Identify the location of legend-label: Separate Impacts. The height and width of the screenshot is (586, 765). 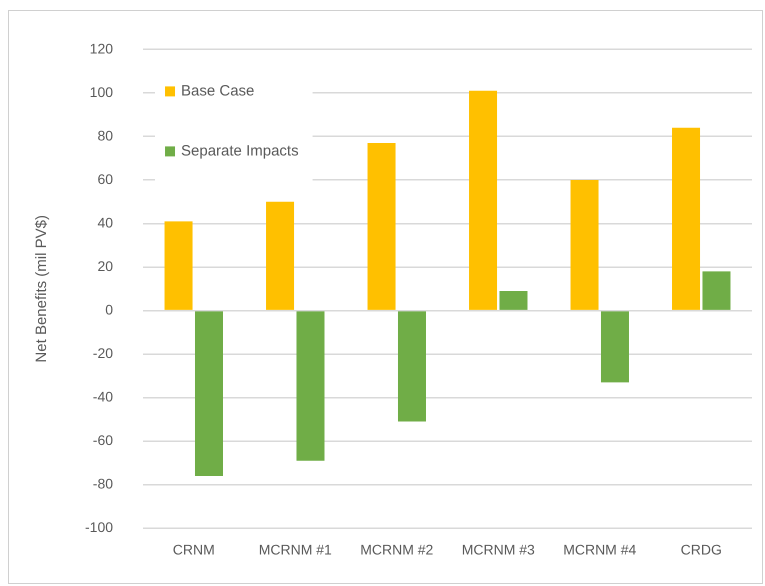
(240, 151).